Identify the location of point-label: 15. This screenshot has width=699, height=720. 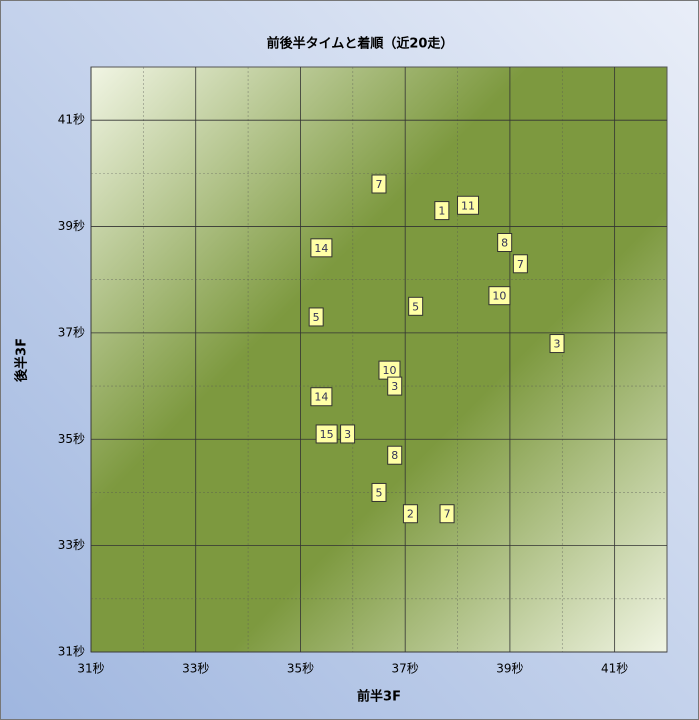
(327, 434).